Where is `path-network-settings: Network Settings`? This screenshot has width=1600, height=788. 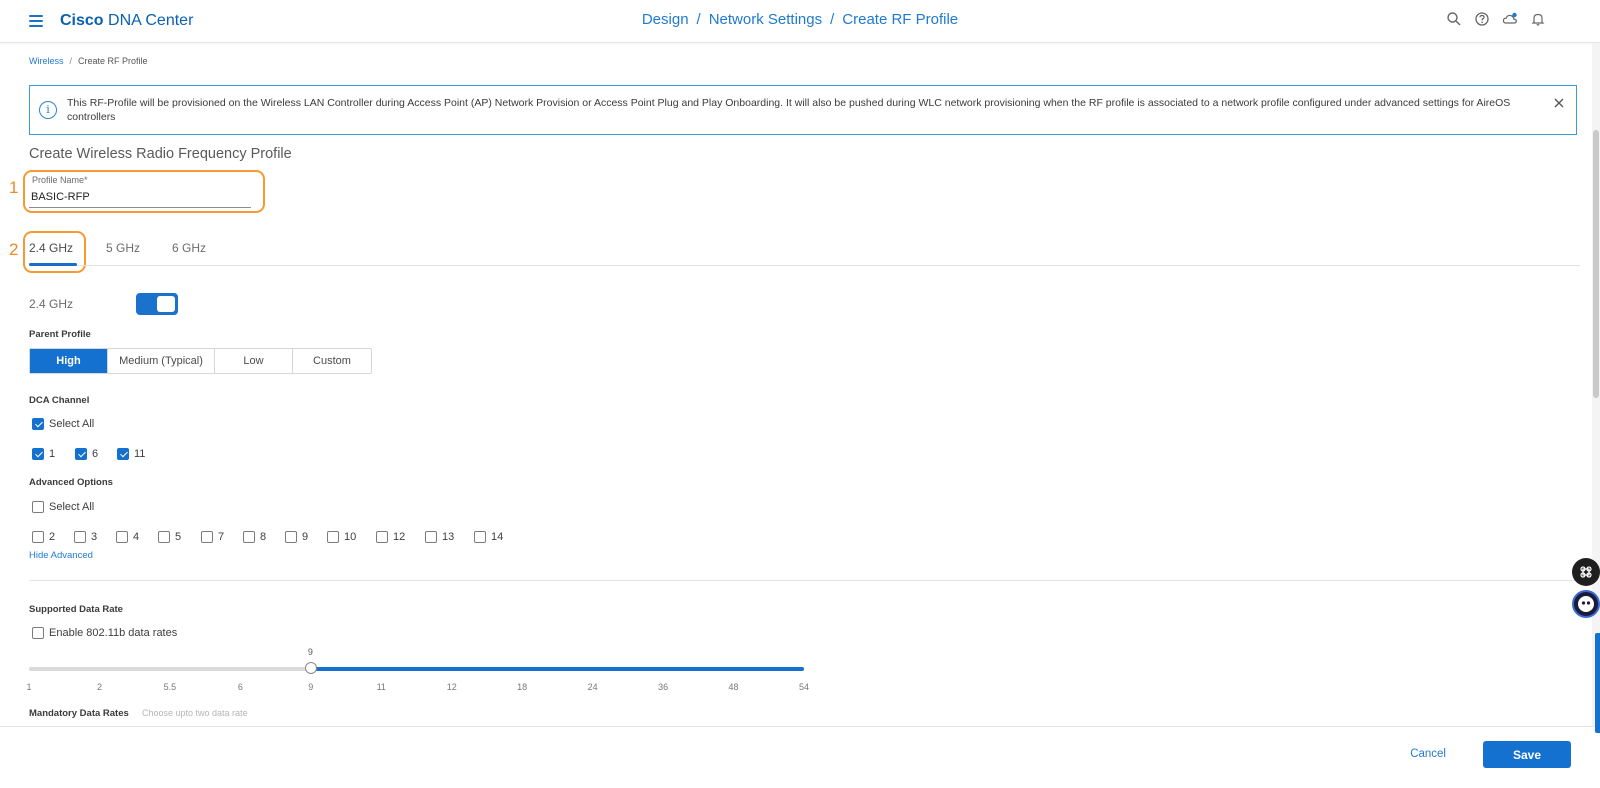
path-network-settings: Network Settings is located at coordinates (765, 19).